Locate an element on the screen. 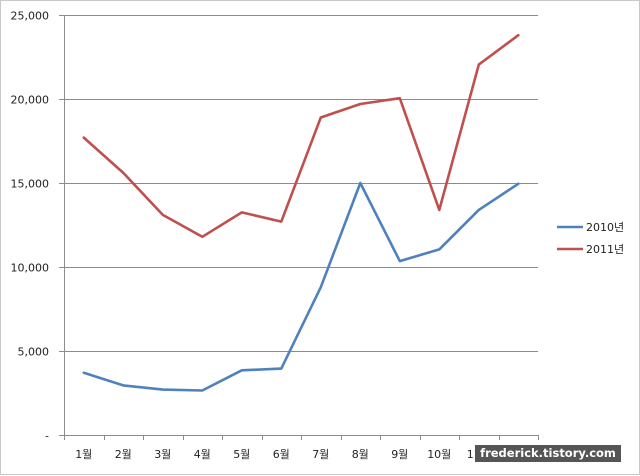 This screenshot has height=476, width=640. x-tick-label: 7월 is located at coordinates (320, 454).